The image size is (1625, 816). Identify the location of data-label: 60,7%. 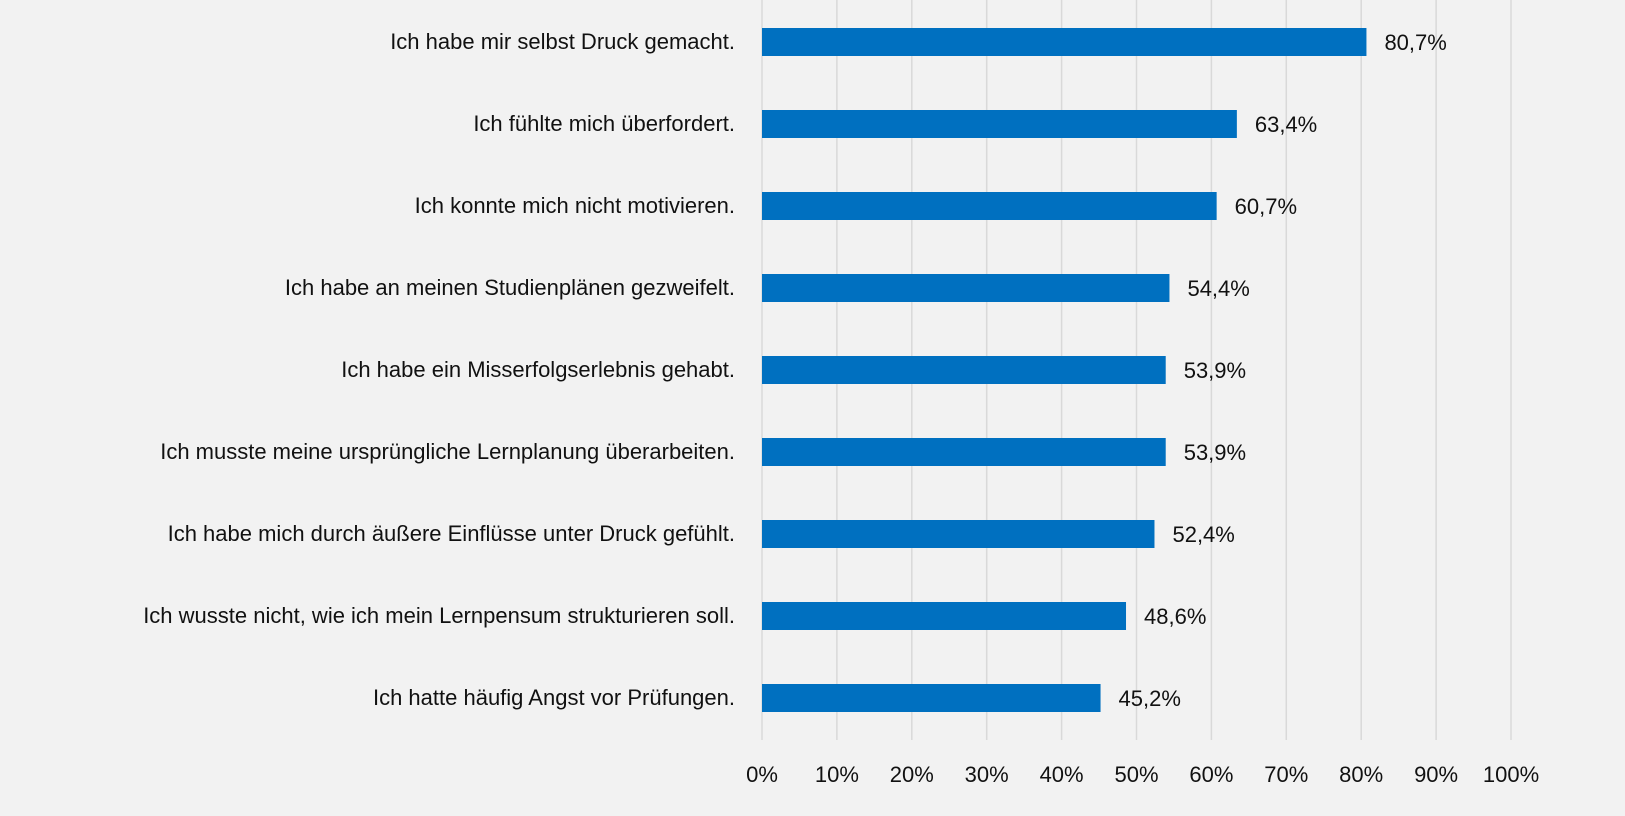
(1266, 206).